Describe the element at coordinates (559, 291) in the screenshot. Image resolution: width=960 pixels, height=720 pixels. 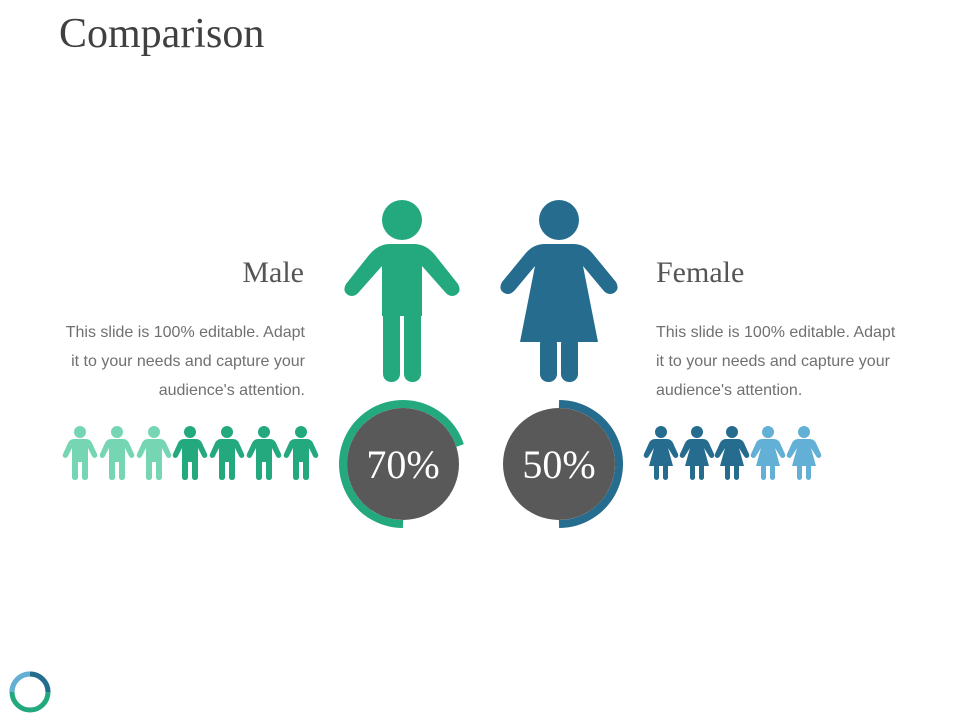
I see `female-figure-icon` at that location.